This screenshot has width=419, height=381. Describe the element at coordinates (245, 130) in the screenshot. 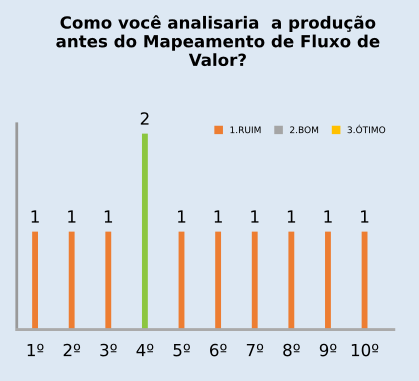

I see `legend-label: 1.RUIM` at that location.